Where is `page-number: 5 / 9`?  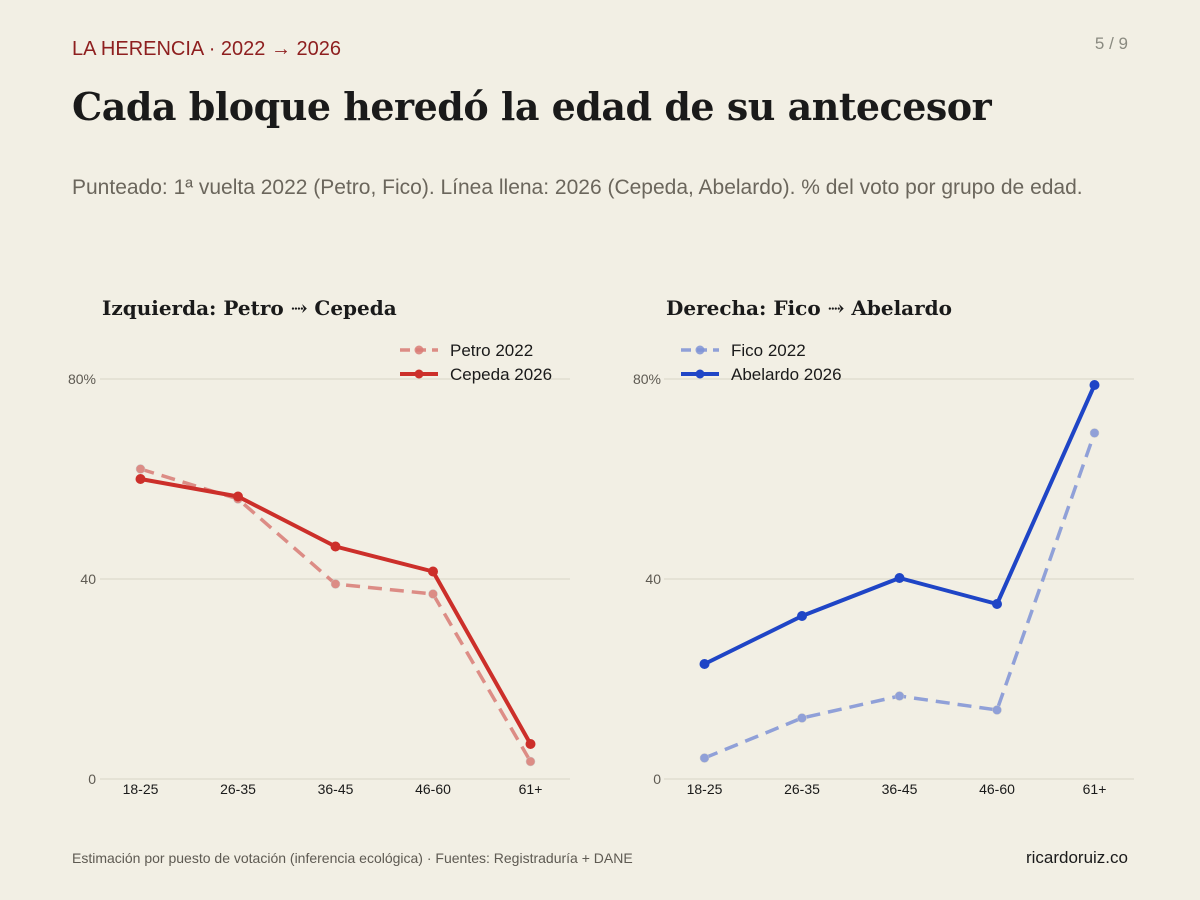
page-number: 5 / 9 is located at coordinates (1111, 43).